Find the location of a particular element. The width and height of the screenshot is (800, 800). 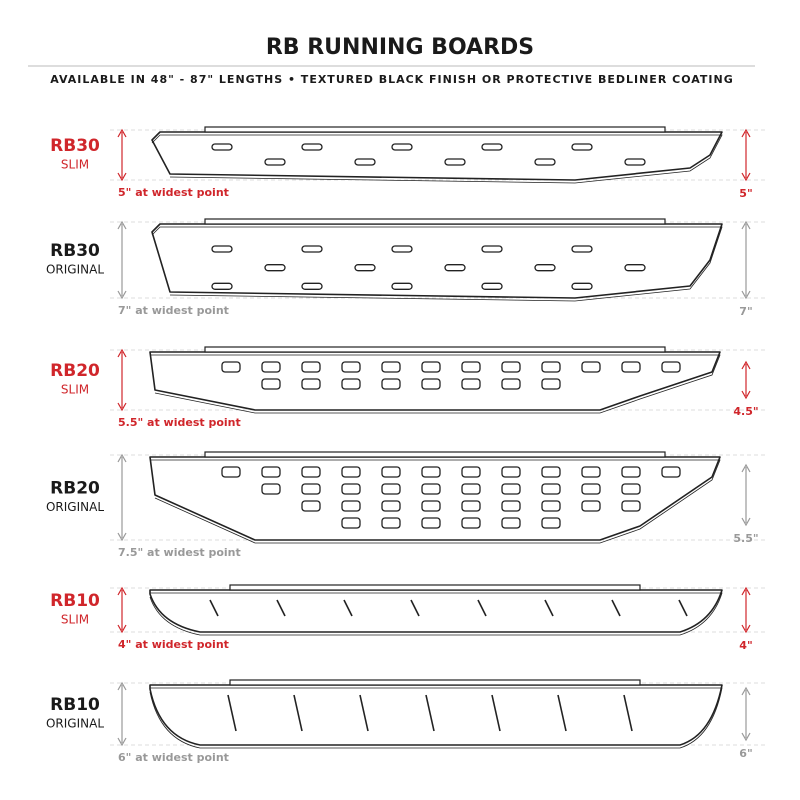

widest-label: 5" at widest point is located at coordinates (173, 192).